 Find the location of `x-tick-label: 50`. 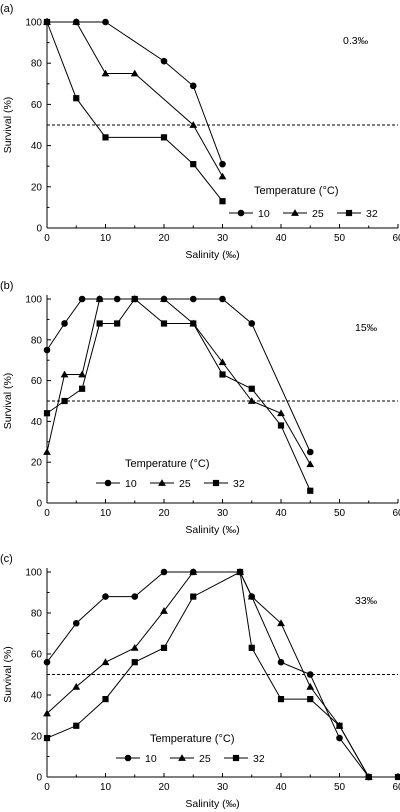

x-tick-label: 50 is located at coordinates (340, 238).